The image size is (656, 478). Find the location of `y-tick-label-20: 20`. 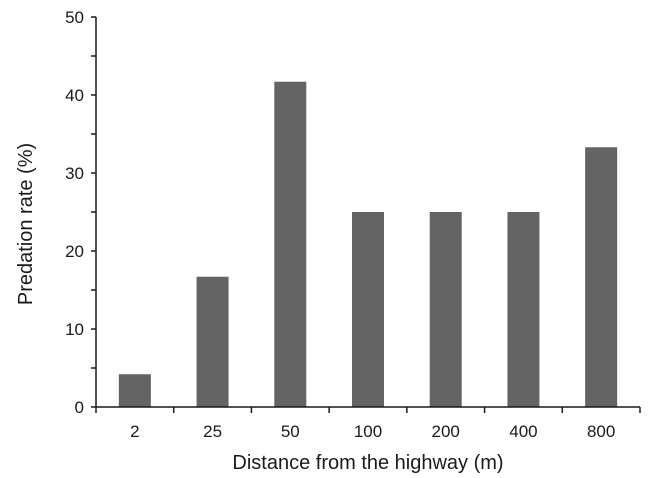

y-tick-label-20: 20 is located at coordinates (74, 251).